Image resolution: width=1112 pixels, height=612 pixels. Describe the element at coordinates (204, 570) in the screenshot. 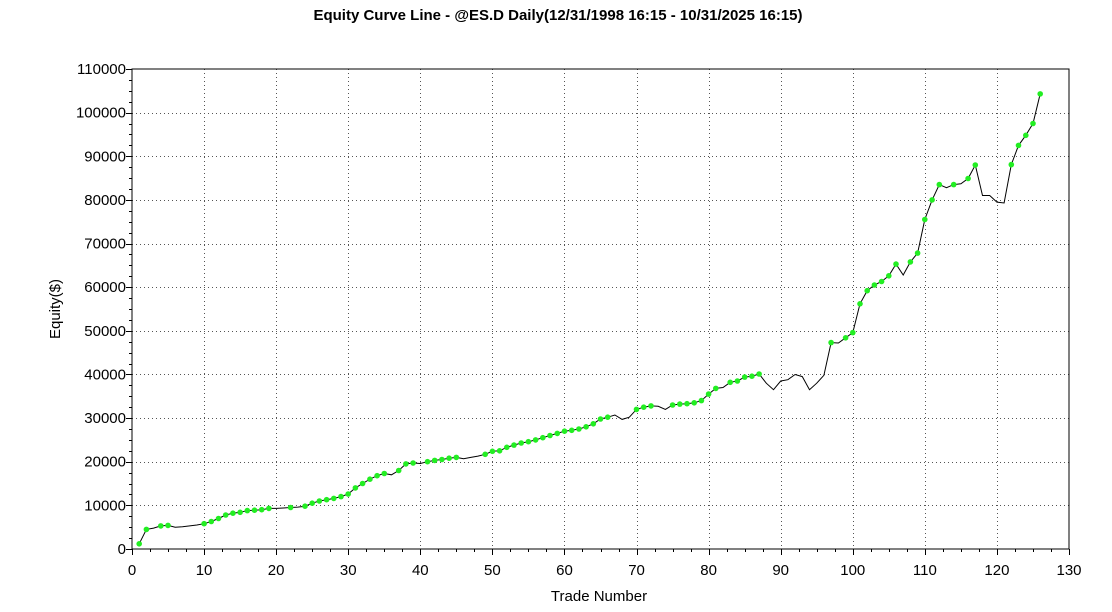

I see `x-tick-label: 10` at that location.